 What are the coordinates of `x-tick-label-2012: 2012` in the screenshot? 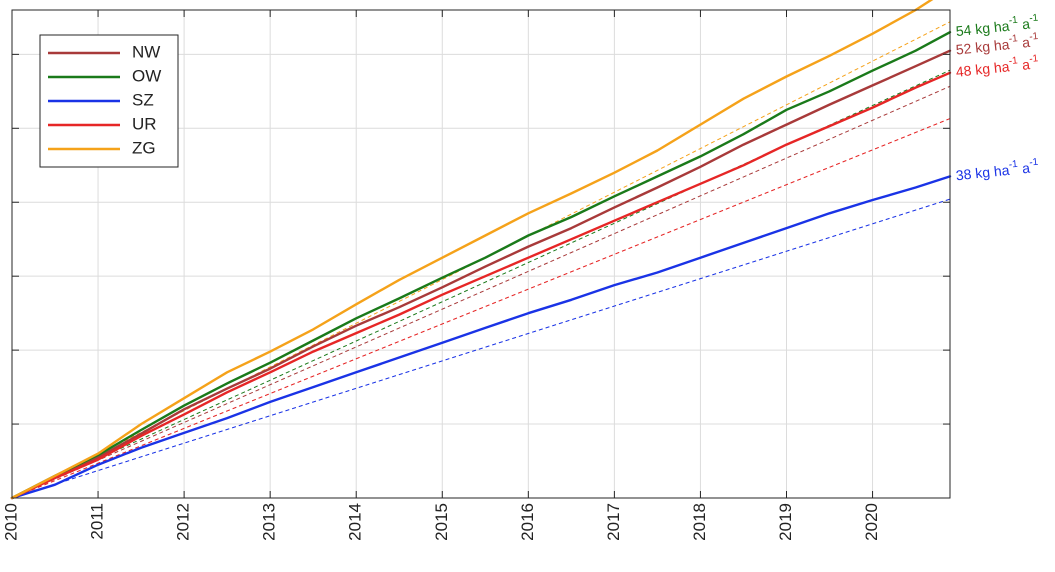 It's located at (183, 522).